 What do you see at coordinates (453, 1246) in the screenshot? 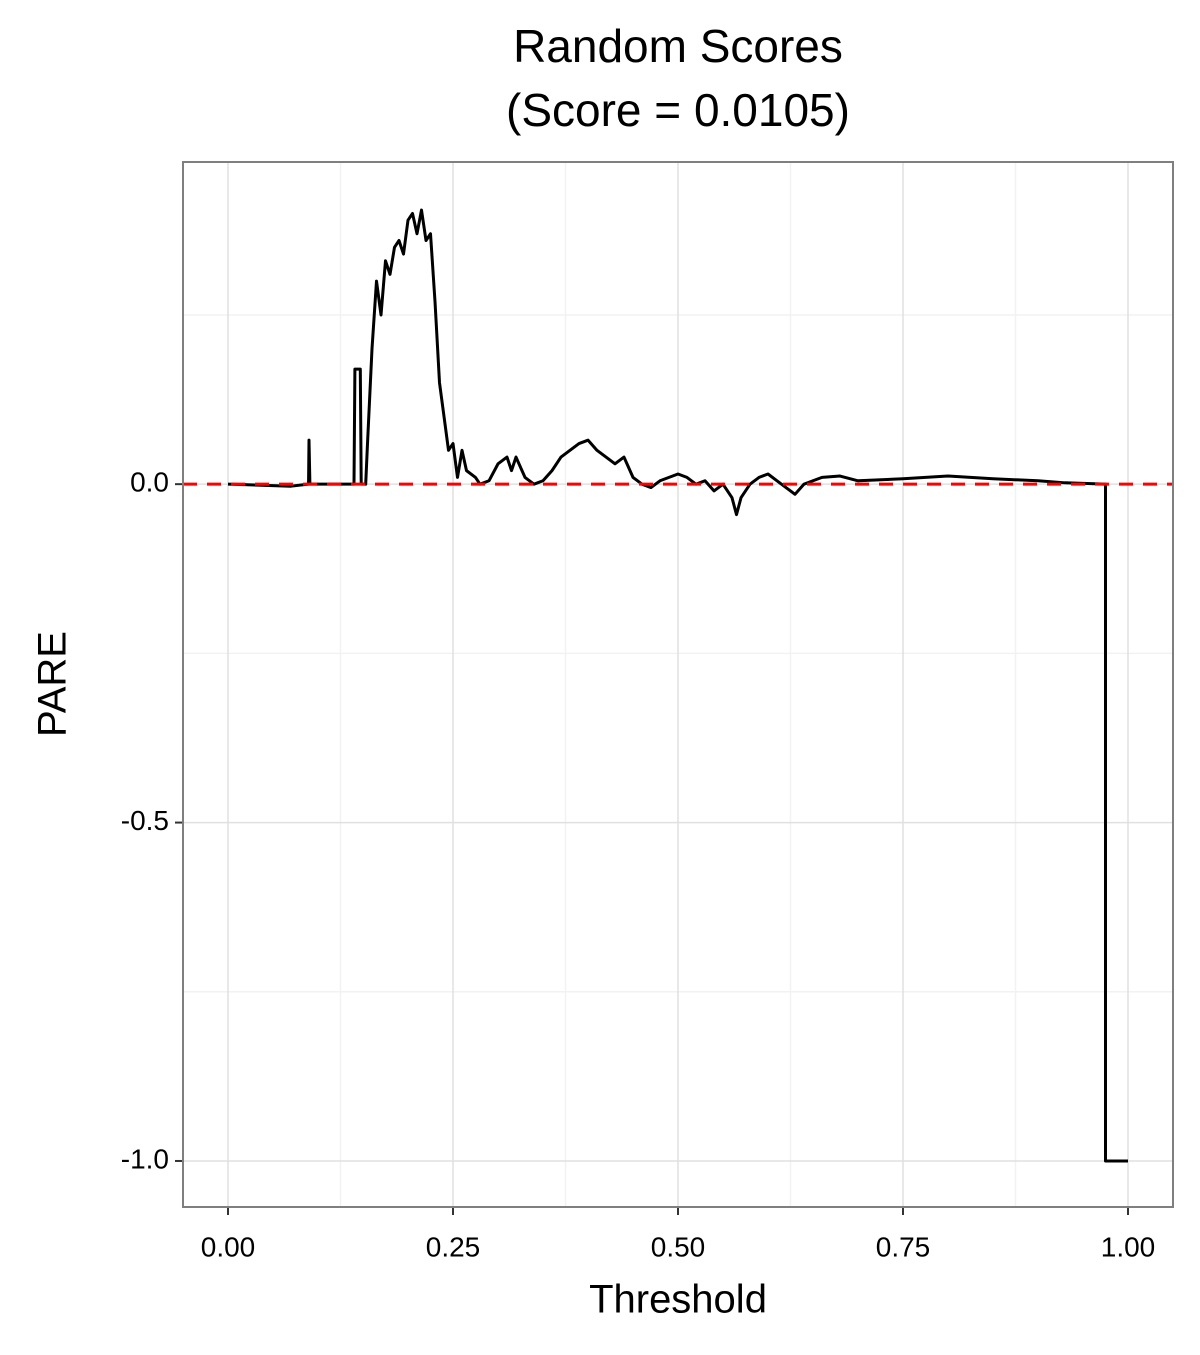
I see `x-tick-label: 0.25` at bounding box center [453, 1246].